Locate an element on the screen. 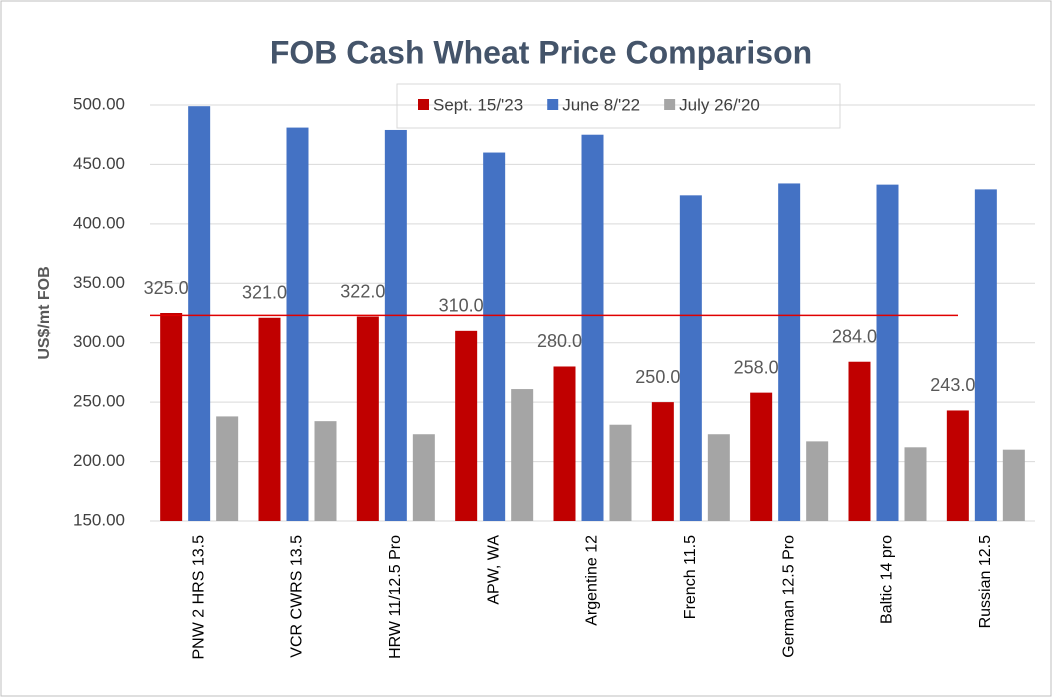 The image size is (1053, 698). y-axis-label: US$/mt FOB is located at coordinates (44, 312).